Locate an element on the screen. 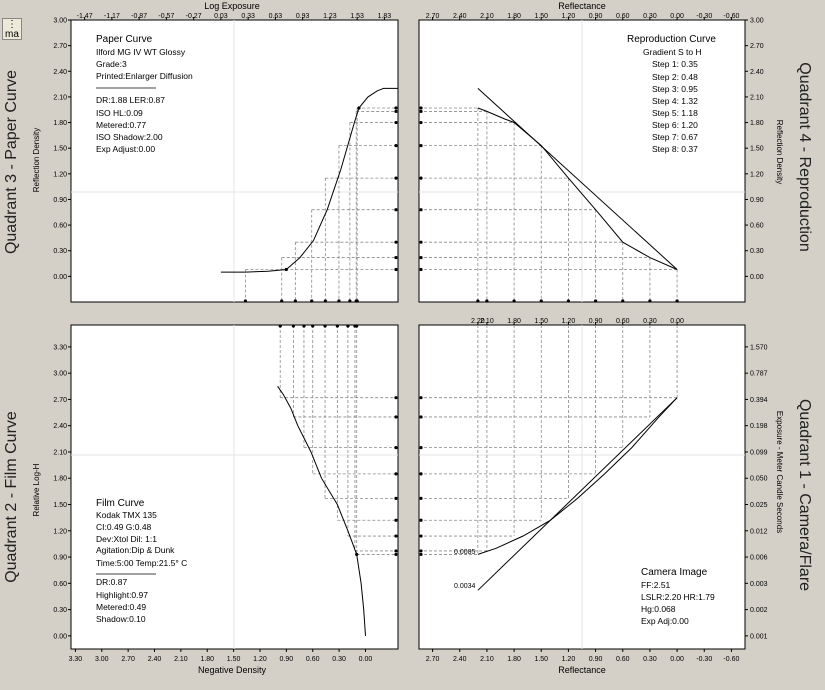  film-info-time-temp: Time:5:00 Temp:21.5° C is located at coordinates (141, 563).